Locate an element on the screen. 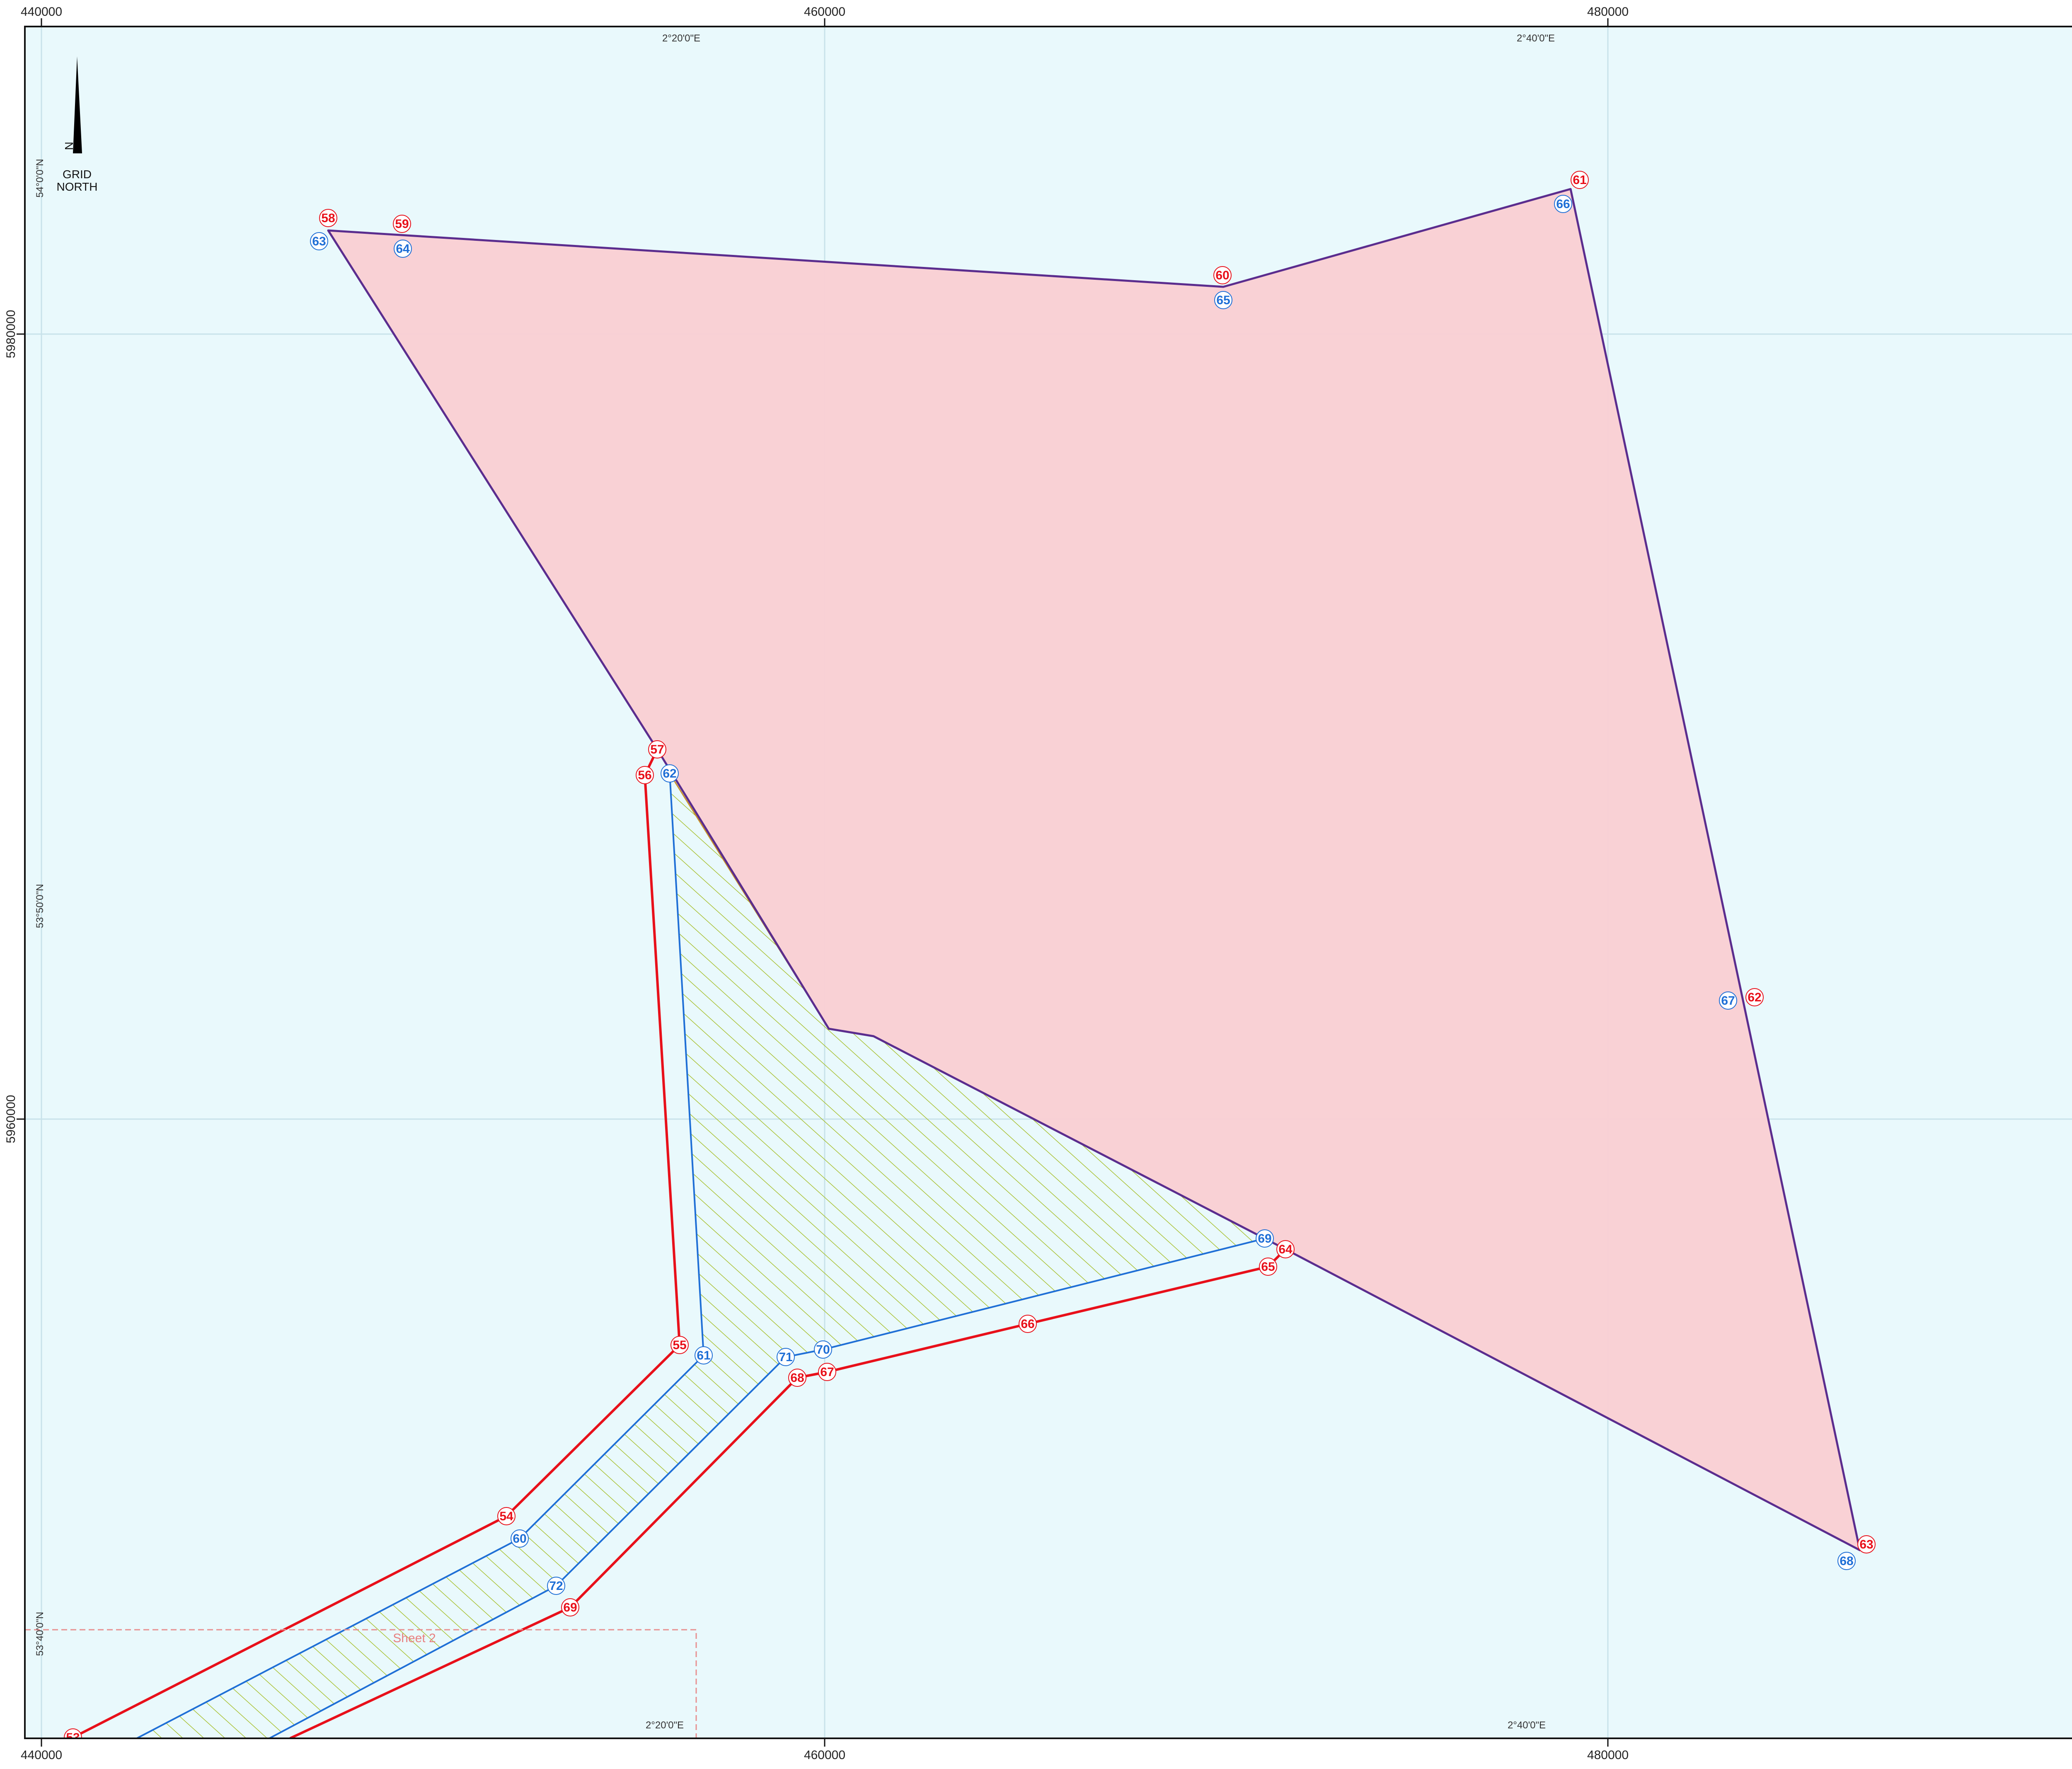 The width and height of the screenshot is (2072, 1769). red-marker-55: 55 is located at coordinates (679, 1345).